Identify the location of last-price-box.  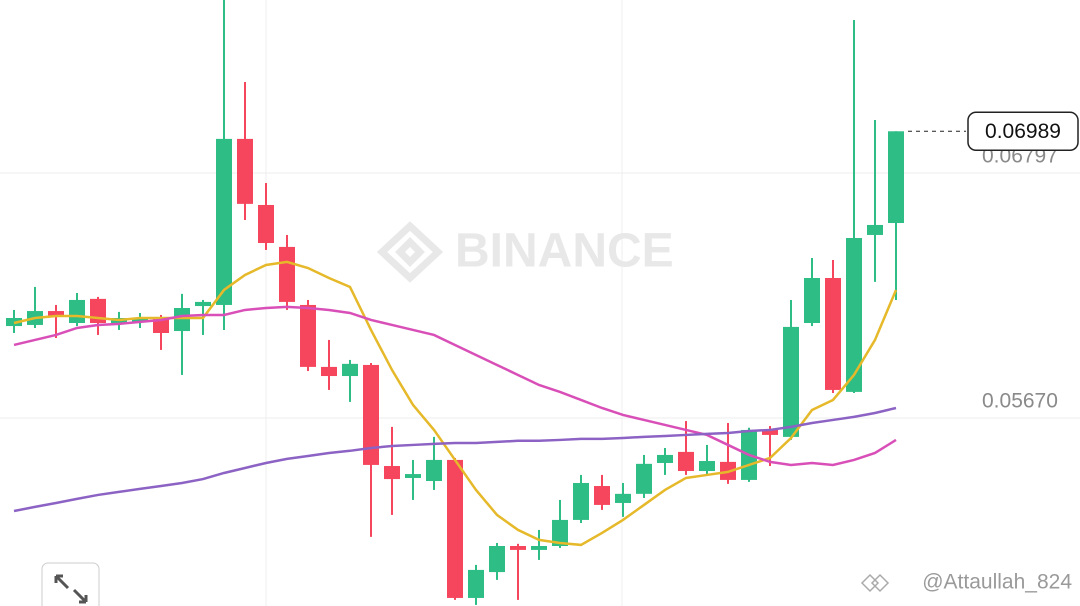
(1023, 131).